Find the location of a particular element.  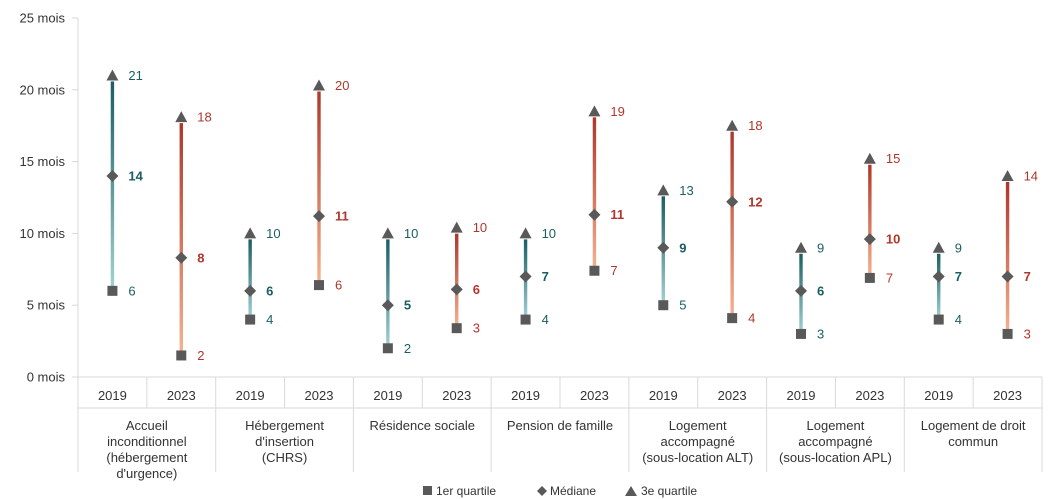

category-label-line: (sous-location ALT) is located at coordinates (697, 457).